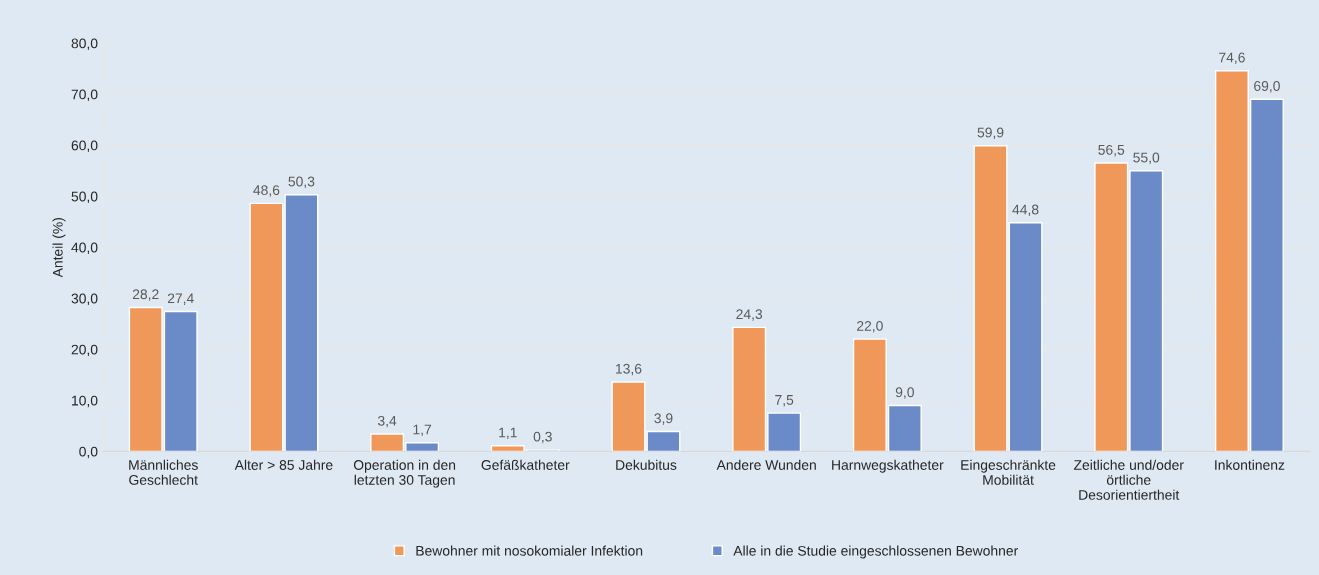 Image resolution: width=1319 pixels, height=575 pixels. I want to click on y-tick-label: 10,0, so click(85, 401).